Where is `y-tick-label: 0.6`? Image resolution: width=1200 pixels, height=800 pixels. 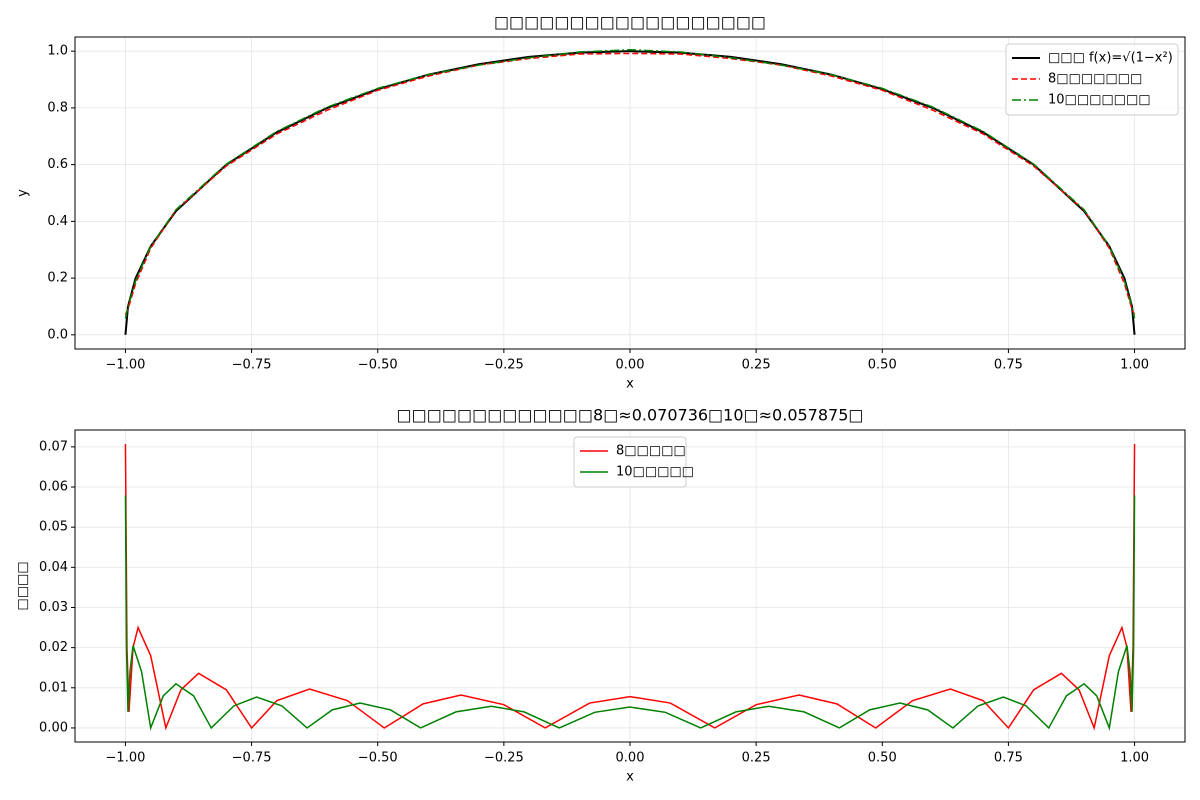 y-tick-label: 0.6 is located at coordinates (57, 164).